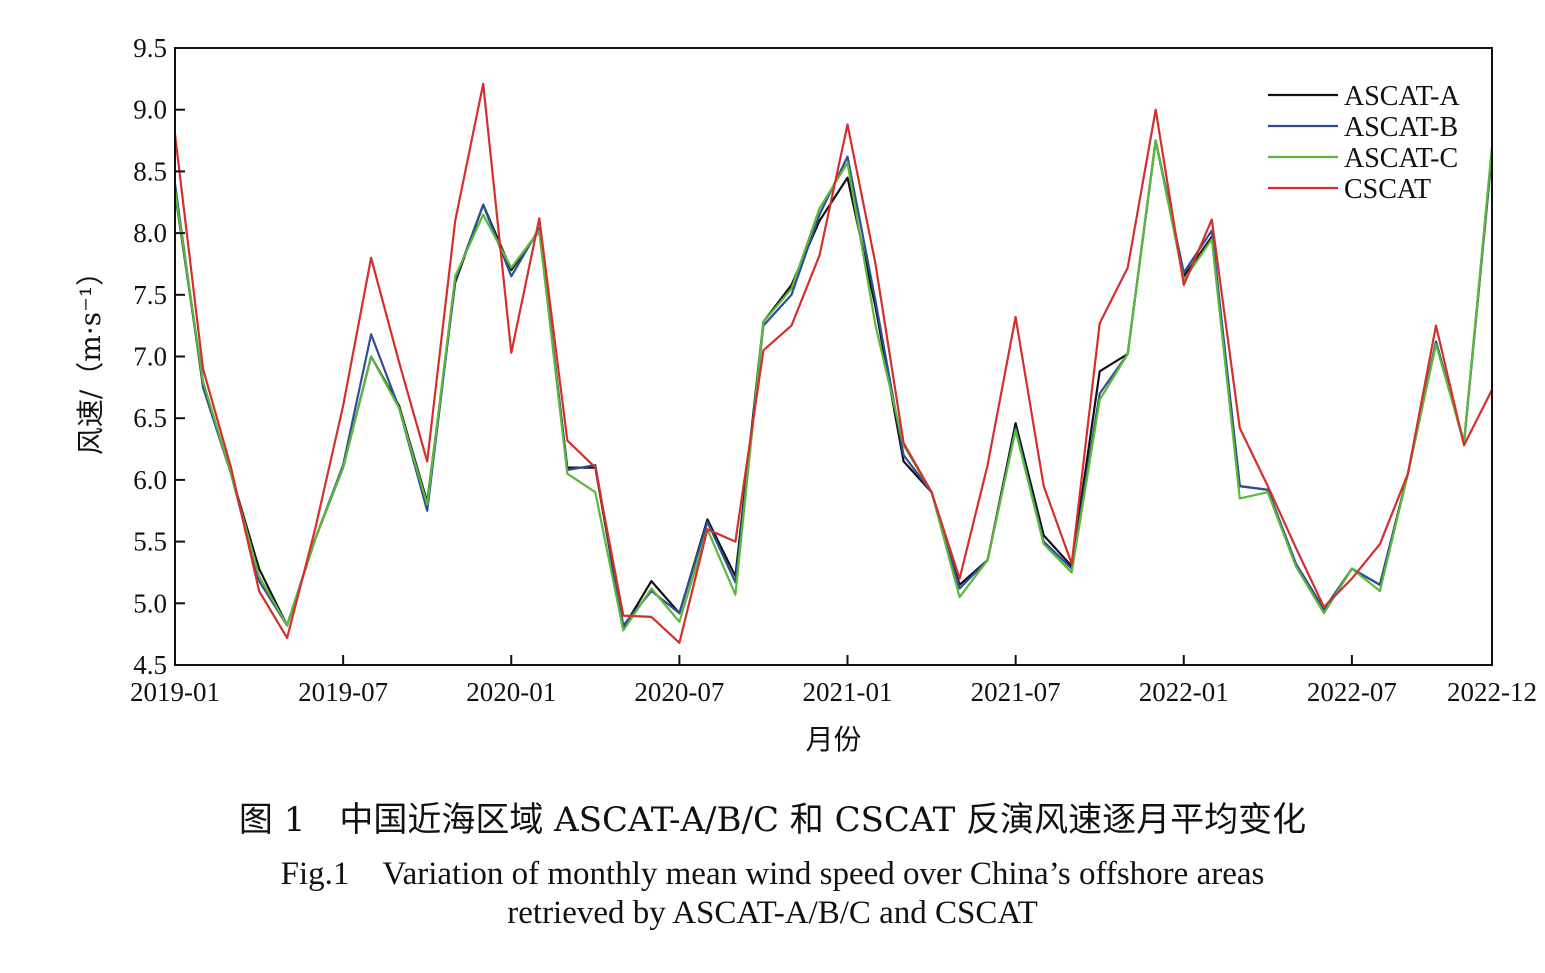 Image resolution: width=1545 pixels, height=973 pixels. What do you see at coordinates (772, 913) in the screenshot?
I see `figure-caption-english-line2: retrieved by ASCAT-A/B/C and CSCAT` at bounding box center [772, 913].